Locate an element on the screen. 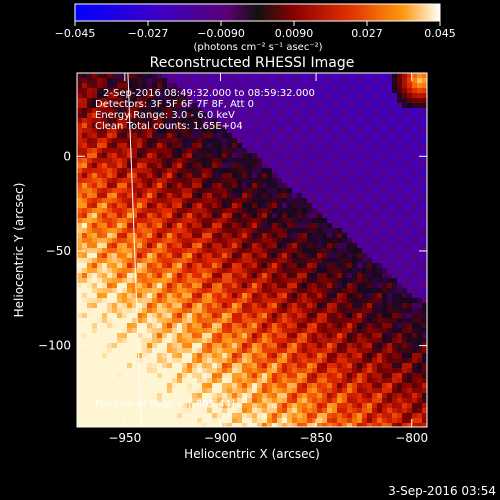 The height and width of the screenshot is (500, 500). solar-limb-line is located at coordinates (134, 250).